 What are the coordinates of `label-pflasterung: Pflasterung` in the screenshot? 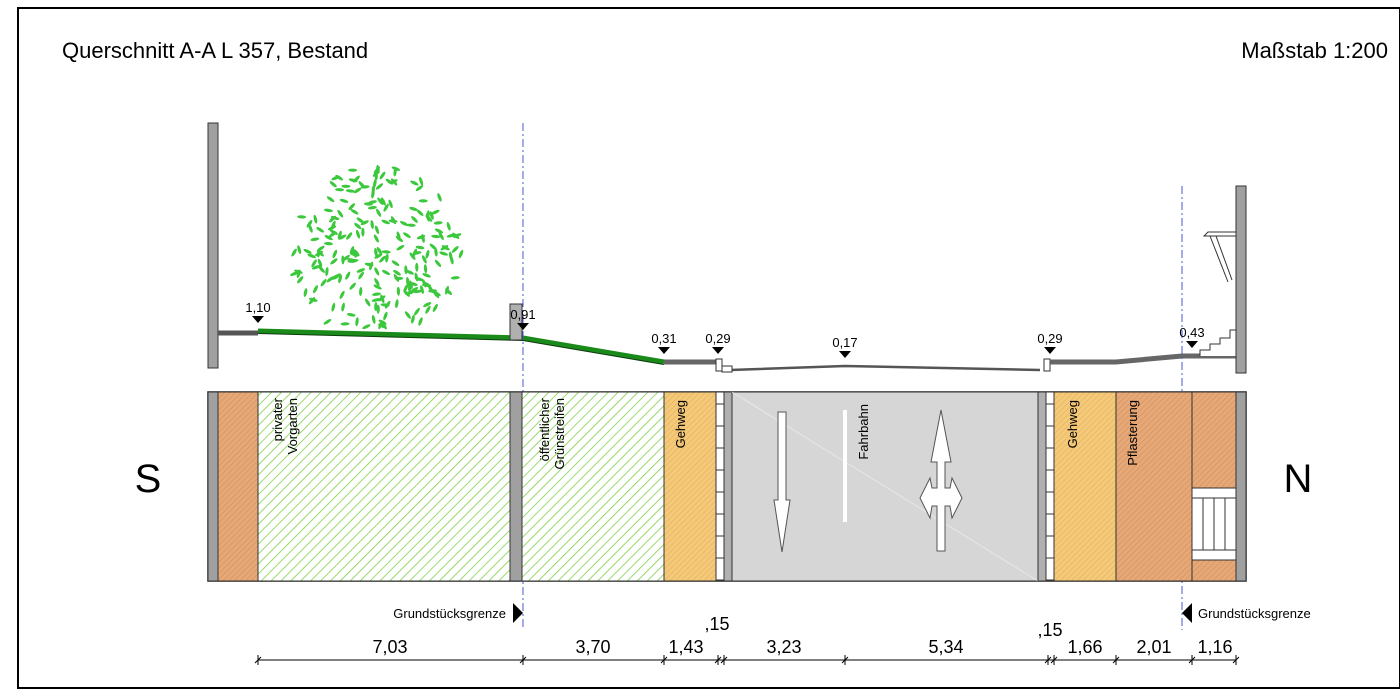 It's located at (1132, 433).